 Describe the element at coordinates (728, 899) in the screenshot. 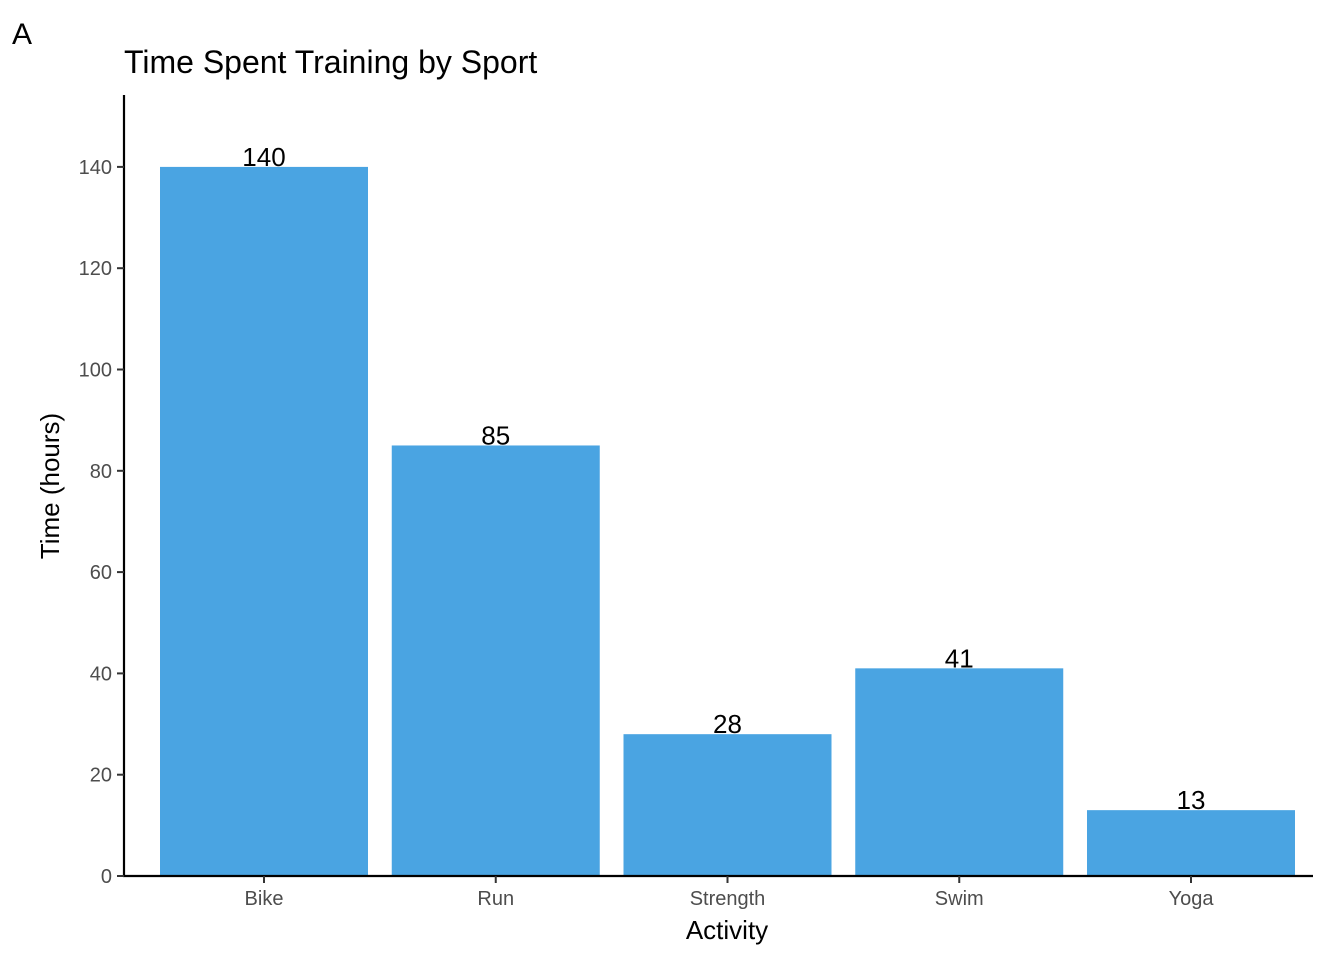

I see `x-tick-label: Strength` at that location.